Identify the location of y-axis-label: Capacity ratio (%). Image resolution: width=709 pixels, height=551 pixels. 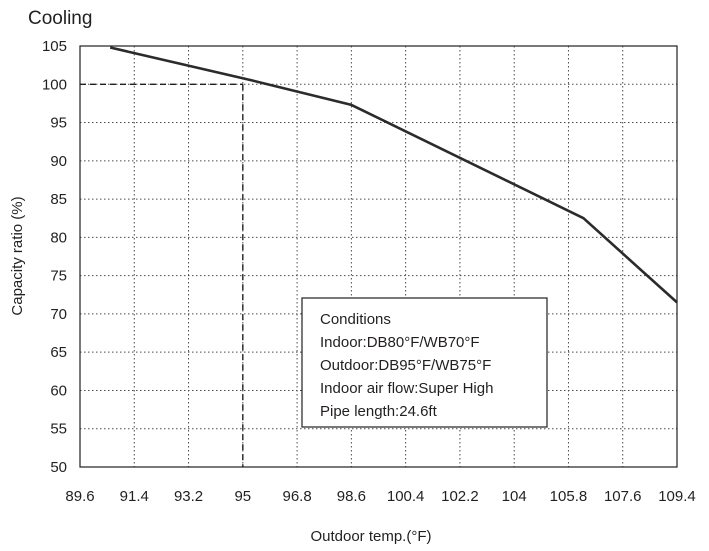
(17, 255).